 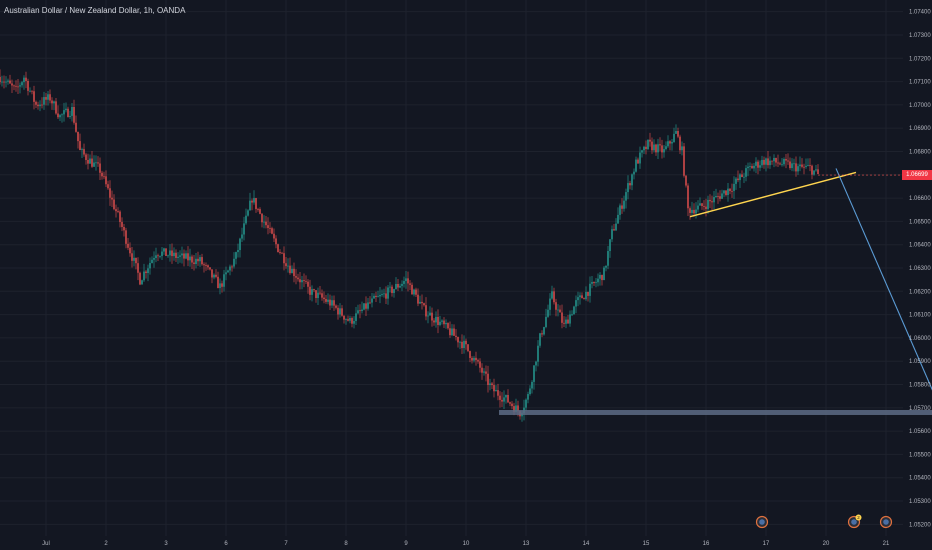 What do you see at coordinates (917, 175) in the screenshot?
I see `current-price-label: 1.06699` at bounding box center [917, 175].